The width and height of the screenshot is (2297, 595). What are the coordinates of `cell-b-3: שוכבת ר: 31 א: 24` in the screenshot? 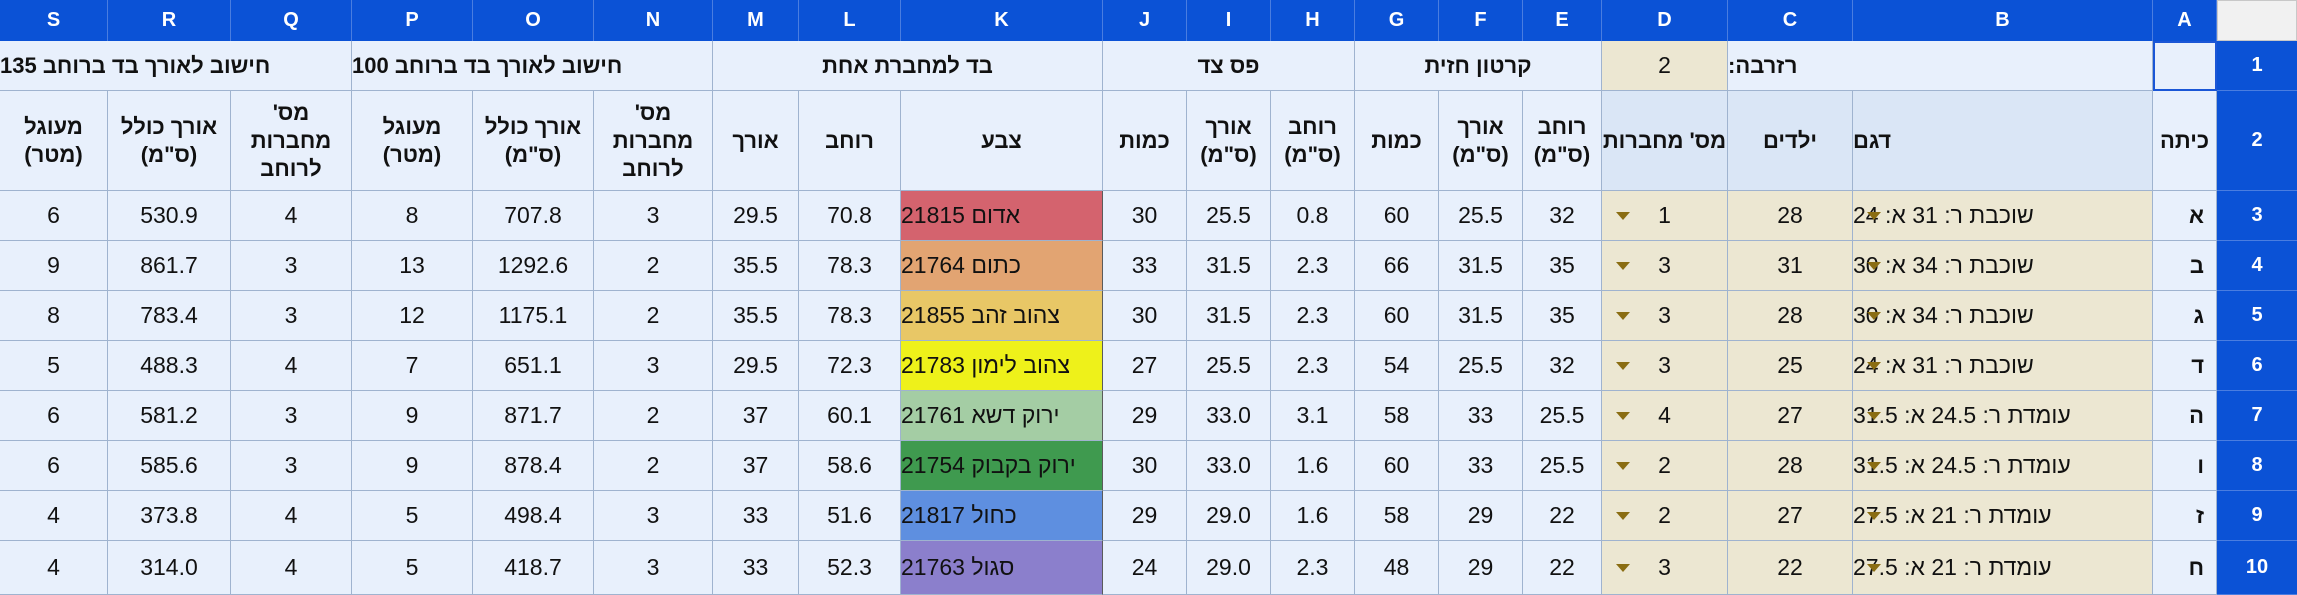 It's located at (2003, 216).